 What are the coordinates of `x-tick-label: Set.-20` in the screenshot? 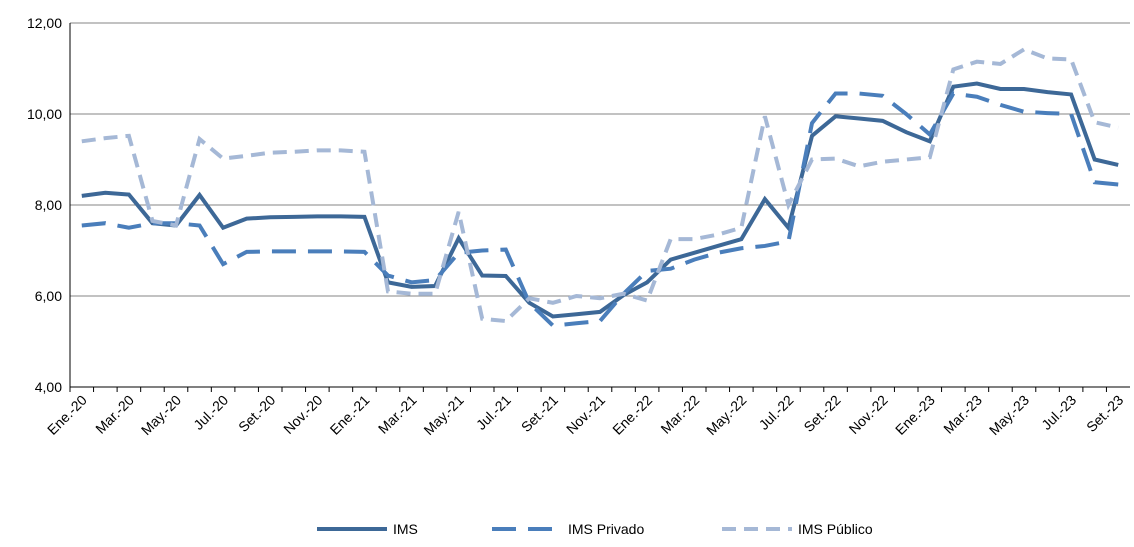 It's located at (256, 413).